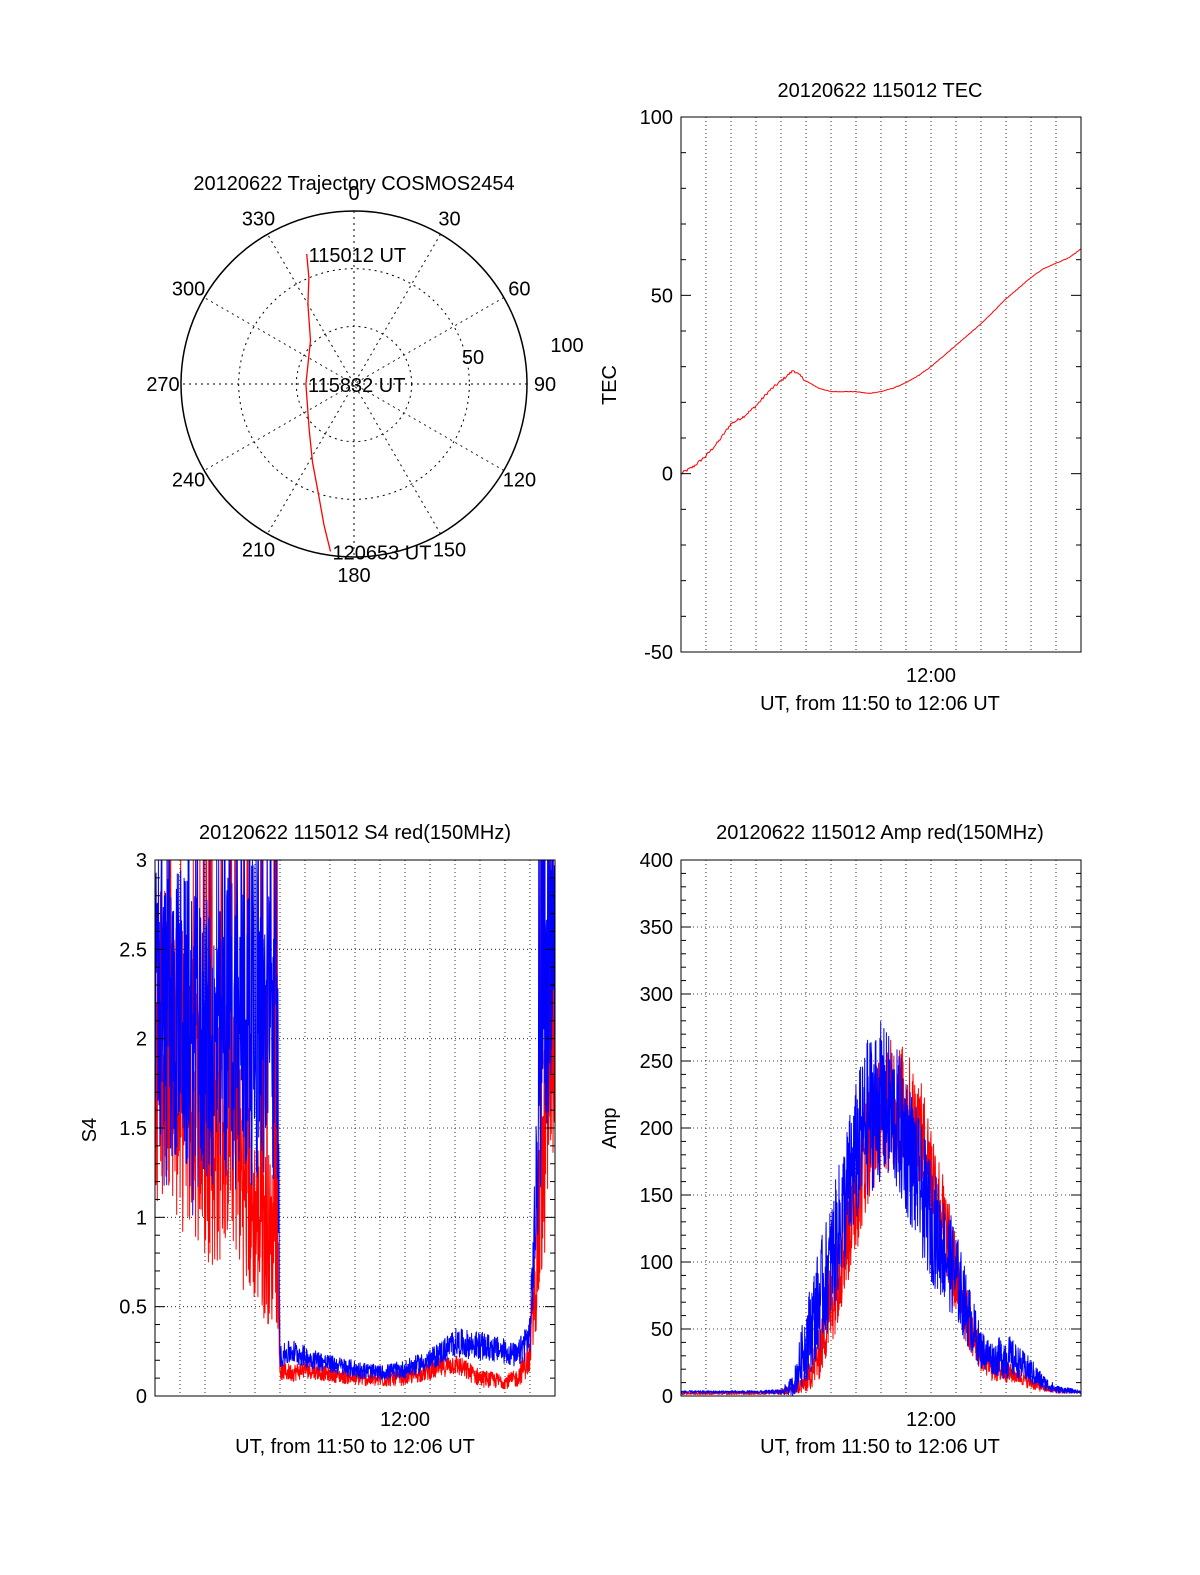 This screenshot has height=1575, width=1200. I want to click on polar-angle-label: 300, so click(188, 290).